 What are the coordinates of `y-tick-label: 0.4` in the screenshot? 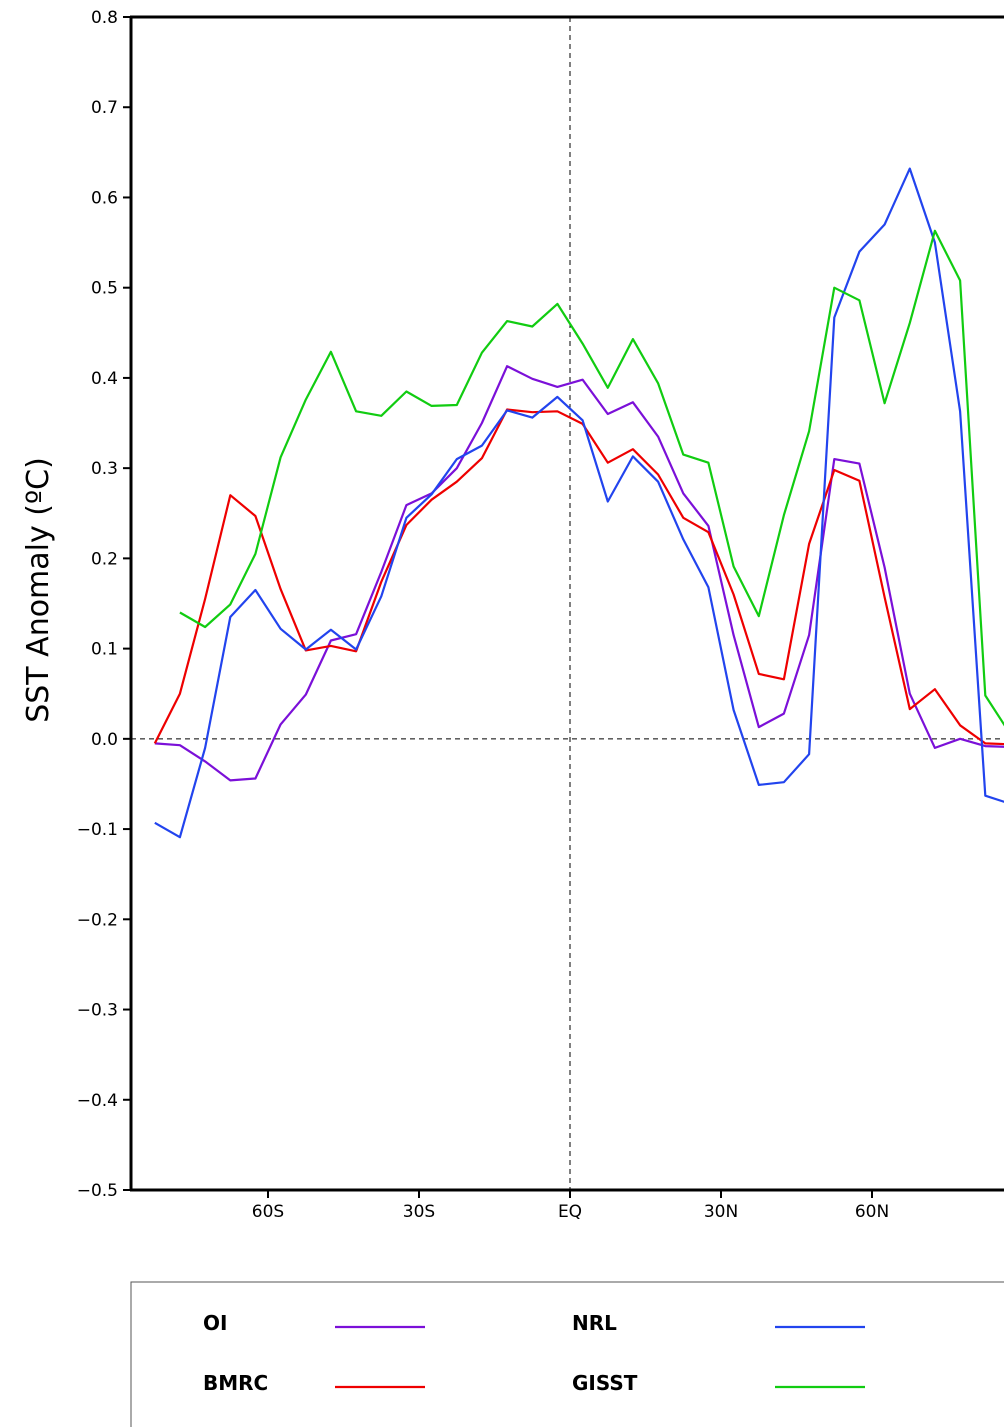 It's located at (104, 379).